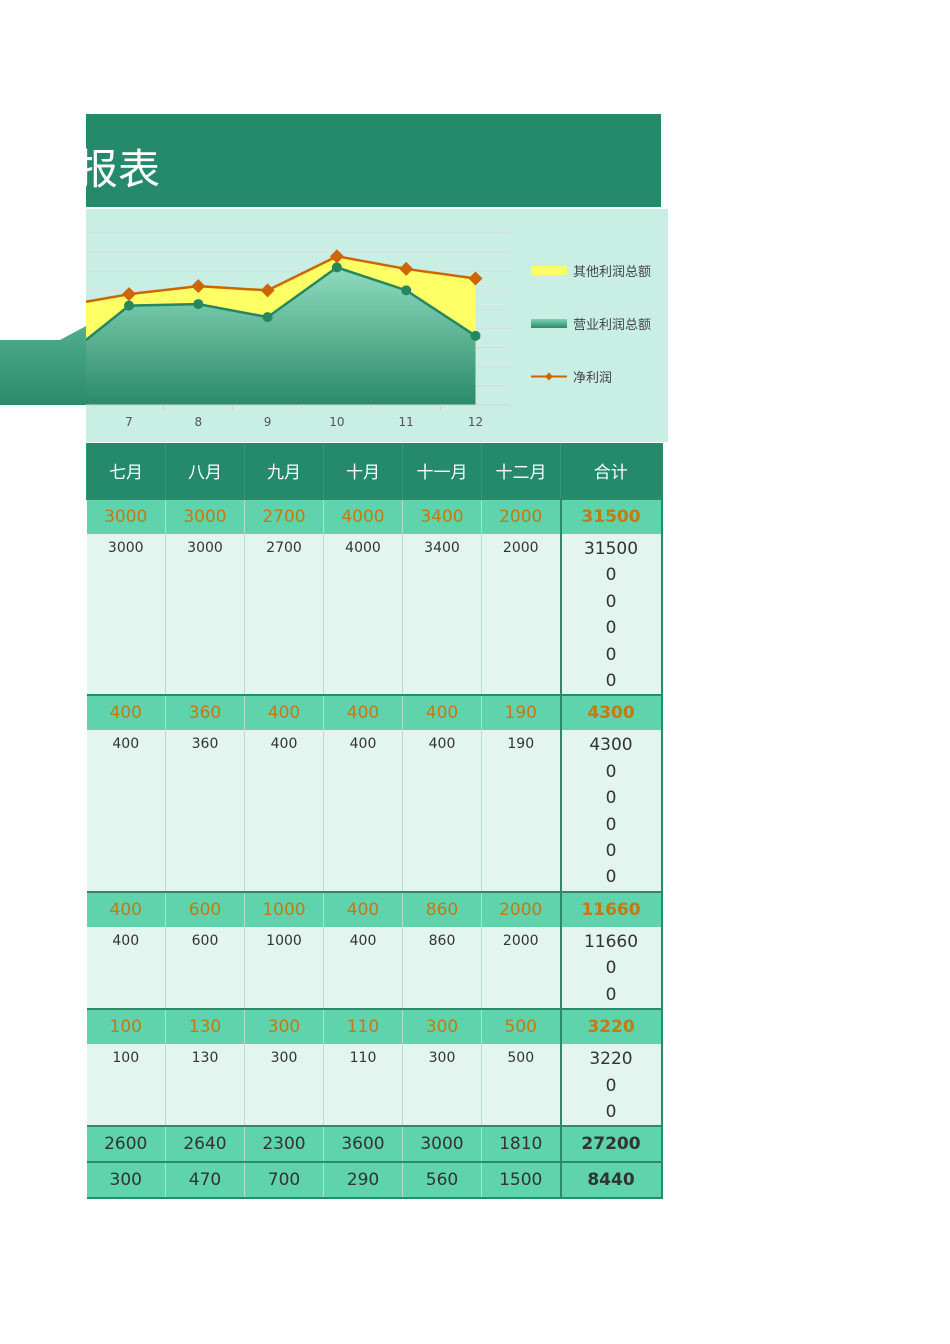  Describe the element at coordinates (205, 1085) in the screenshot. I see `detail-cell: 130` at that location.